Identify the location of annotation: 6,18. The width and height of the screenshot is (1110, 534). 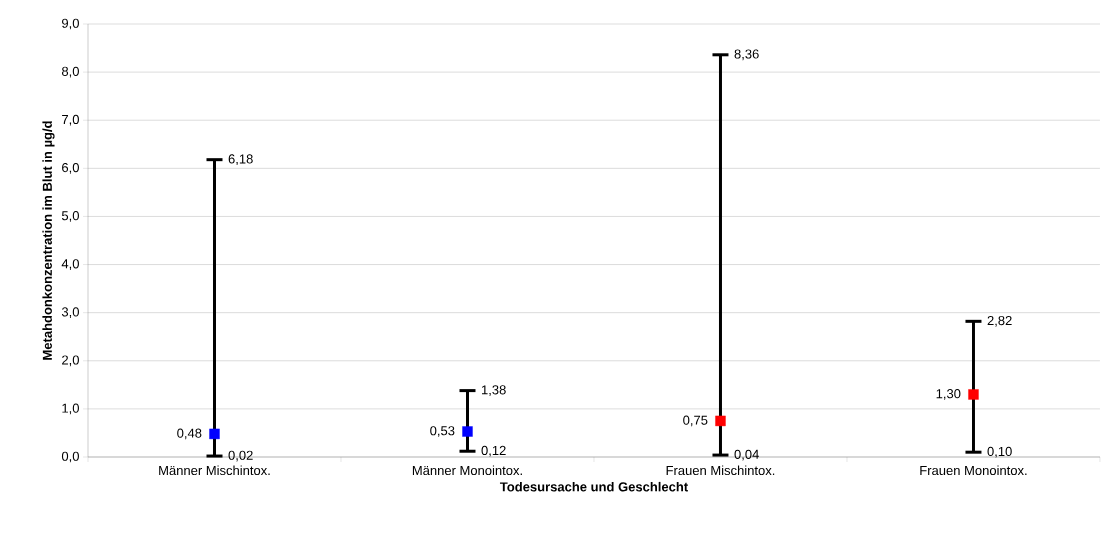
(240, 160).